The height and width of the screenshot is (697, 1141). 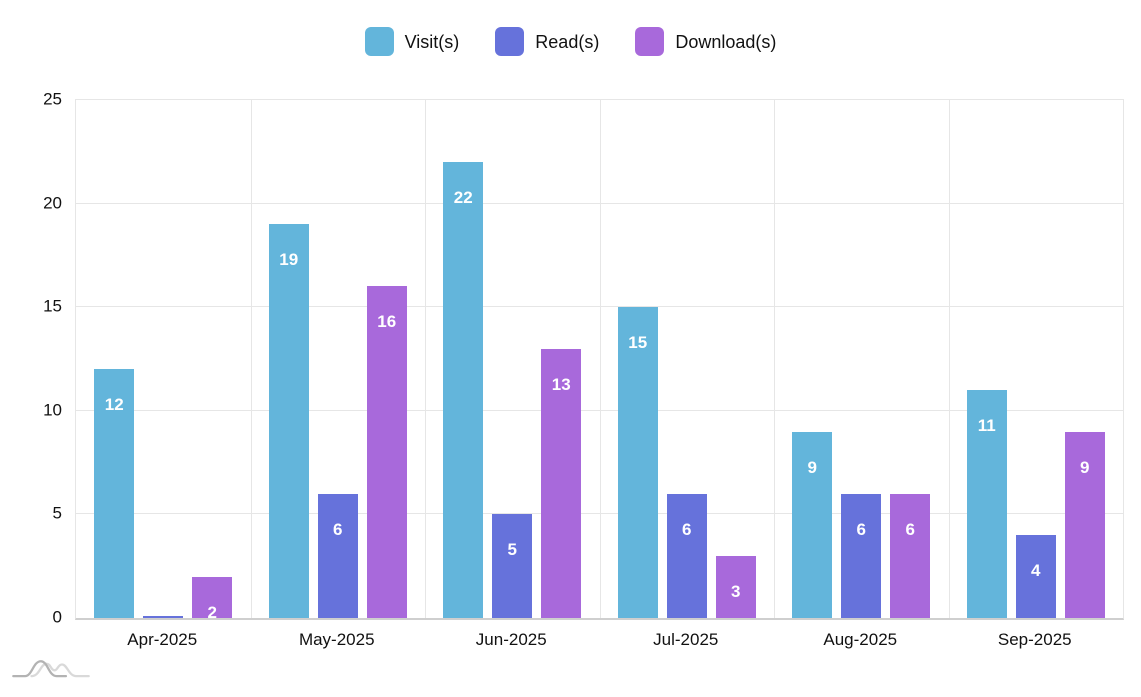 I want to click on bar-value-label: 13, so click(x=561, y=384).